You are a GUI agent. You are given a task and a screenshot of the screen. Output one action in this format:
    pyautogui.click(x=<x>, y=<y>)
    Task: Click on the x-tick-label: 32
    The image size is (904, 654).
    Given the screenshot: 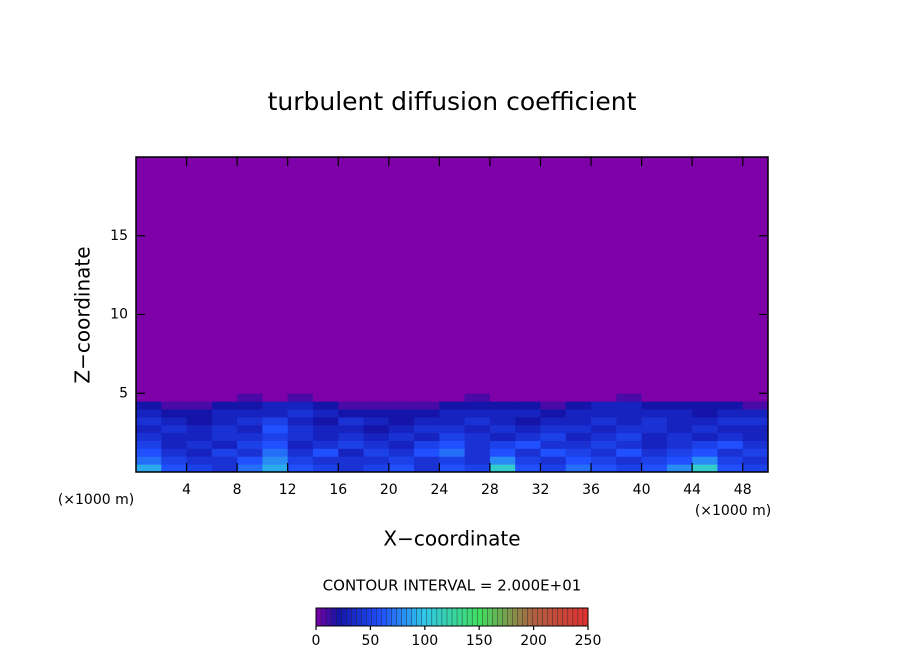 What is the action you would take?
    pyautogui.click(x=541, y=490)
    